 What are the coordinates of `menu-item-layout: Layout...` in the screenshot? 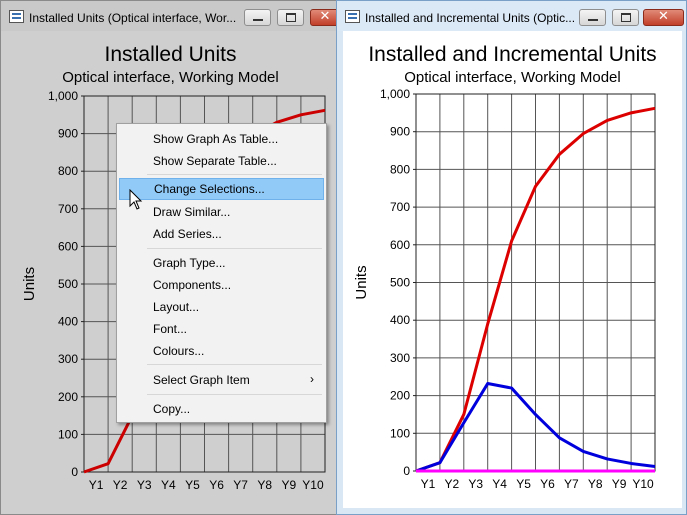 It's located at (176, 307).